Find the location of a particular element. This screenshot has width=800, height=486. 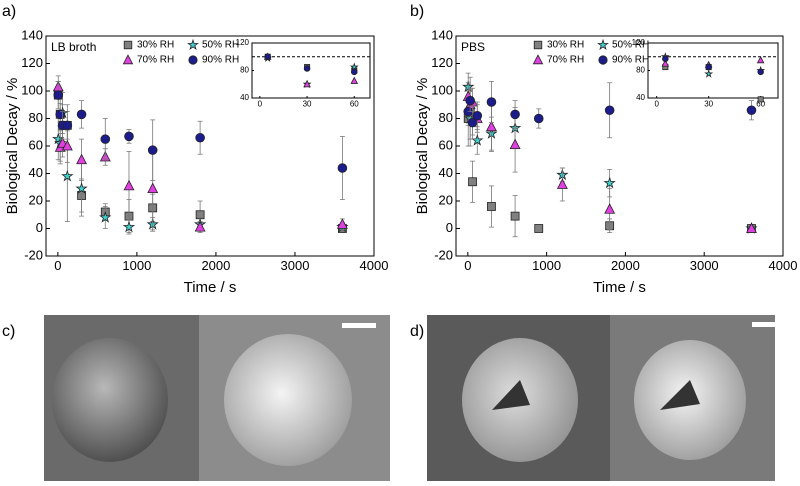

x-tick-label: 1000 is located at coordinates (546, 265).